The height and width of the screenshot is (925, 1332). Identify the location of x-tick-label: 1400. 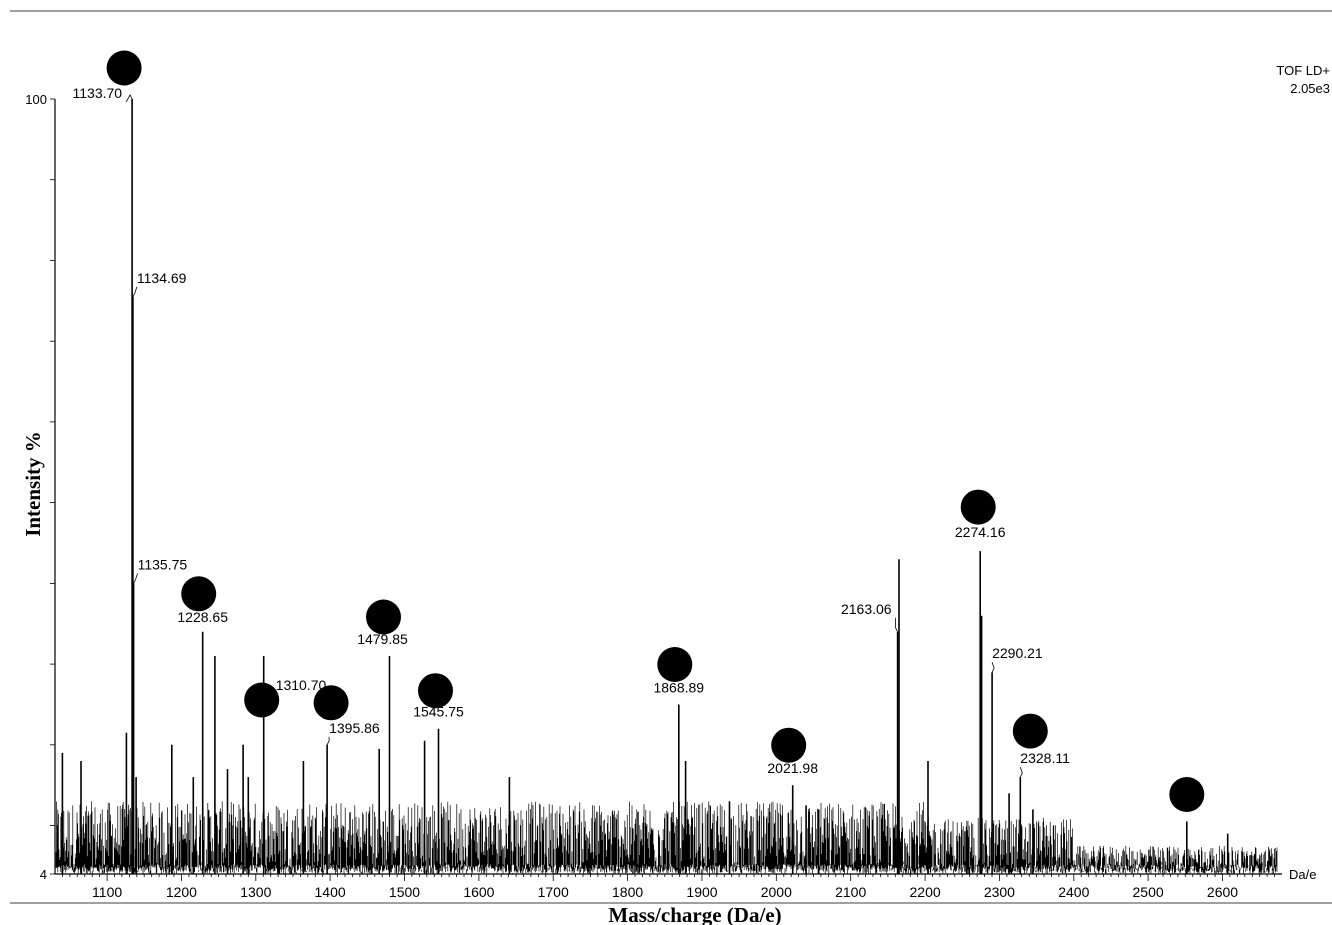
(330, 892).